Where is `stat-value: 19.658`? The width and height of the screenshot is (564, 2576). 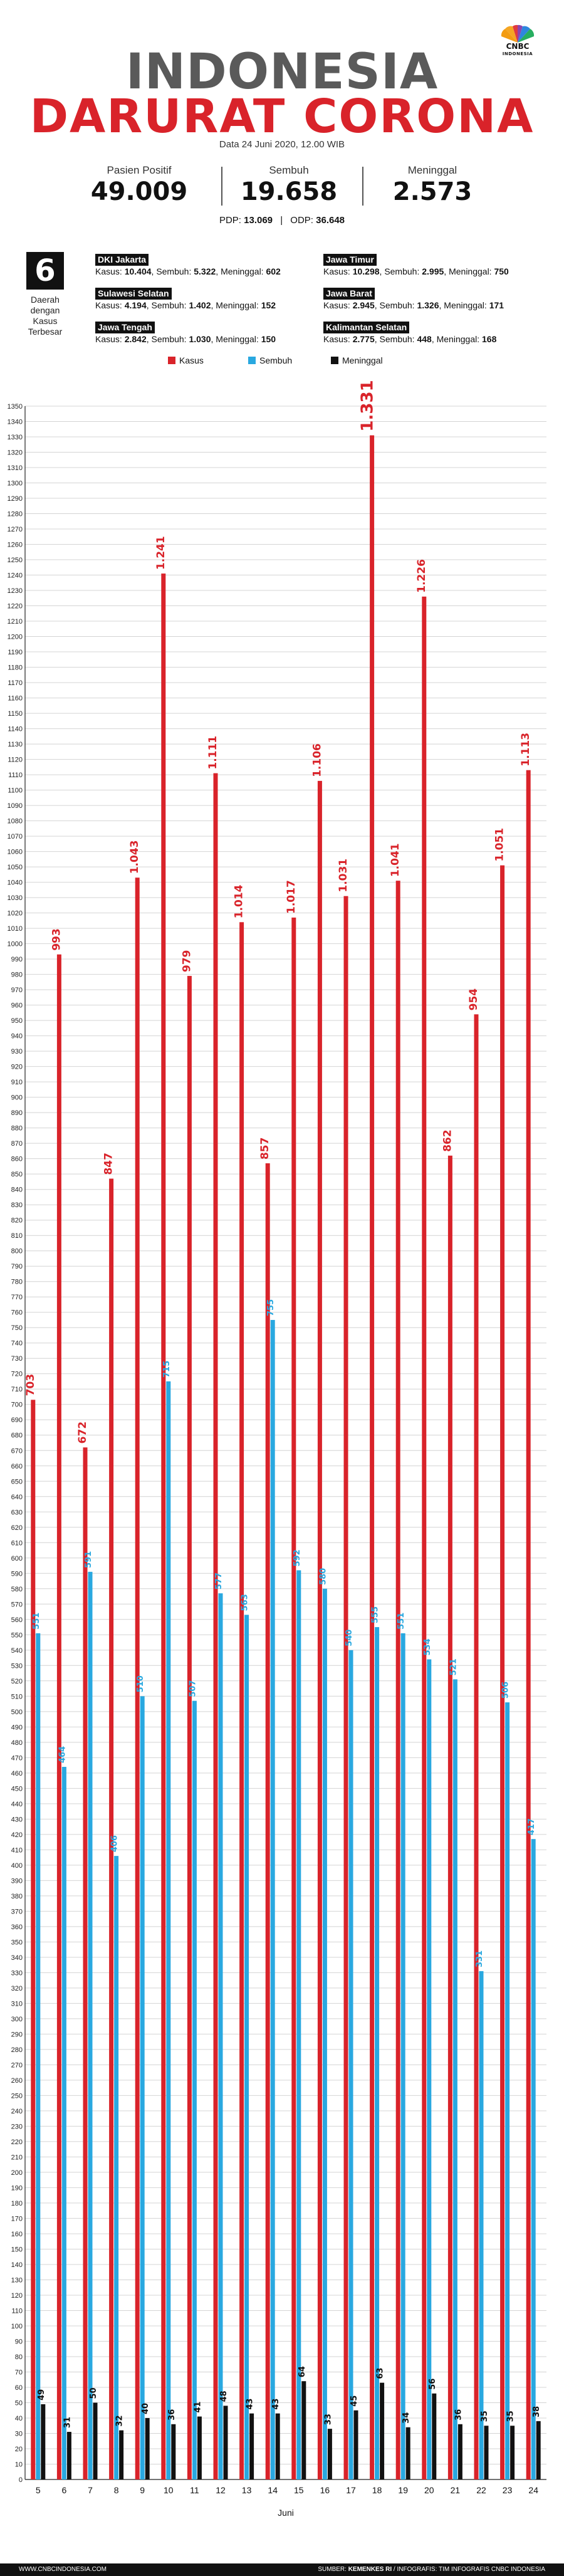
stat-value: 19.658 is located at coordinates (289, 191).